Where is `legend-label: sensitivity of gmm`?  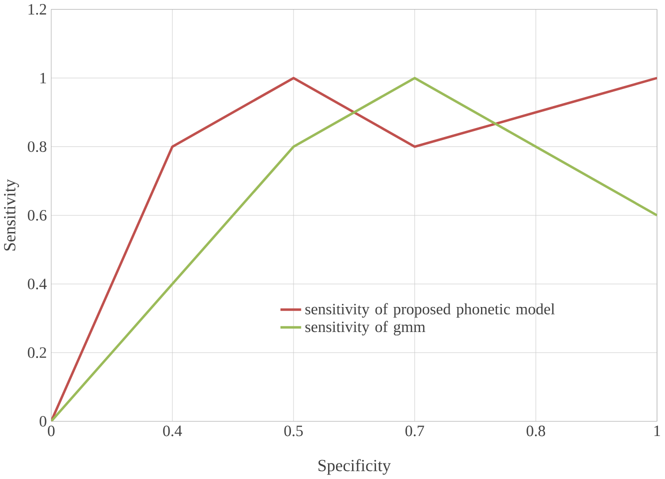 legend-label: sensitivity of gmm is located at coordinates (365, 328).